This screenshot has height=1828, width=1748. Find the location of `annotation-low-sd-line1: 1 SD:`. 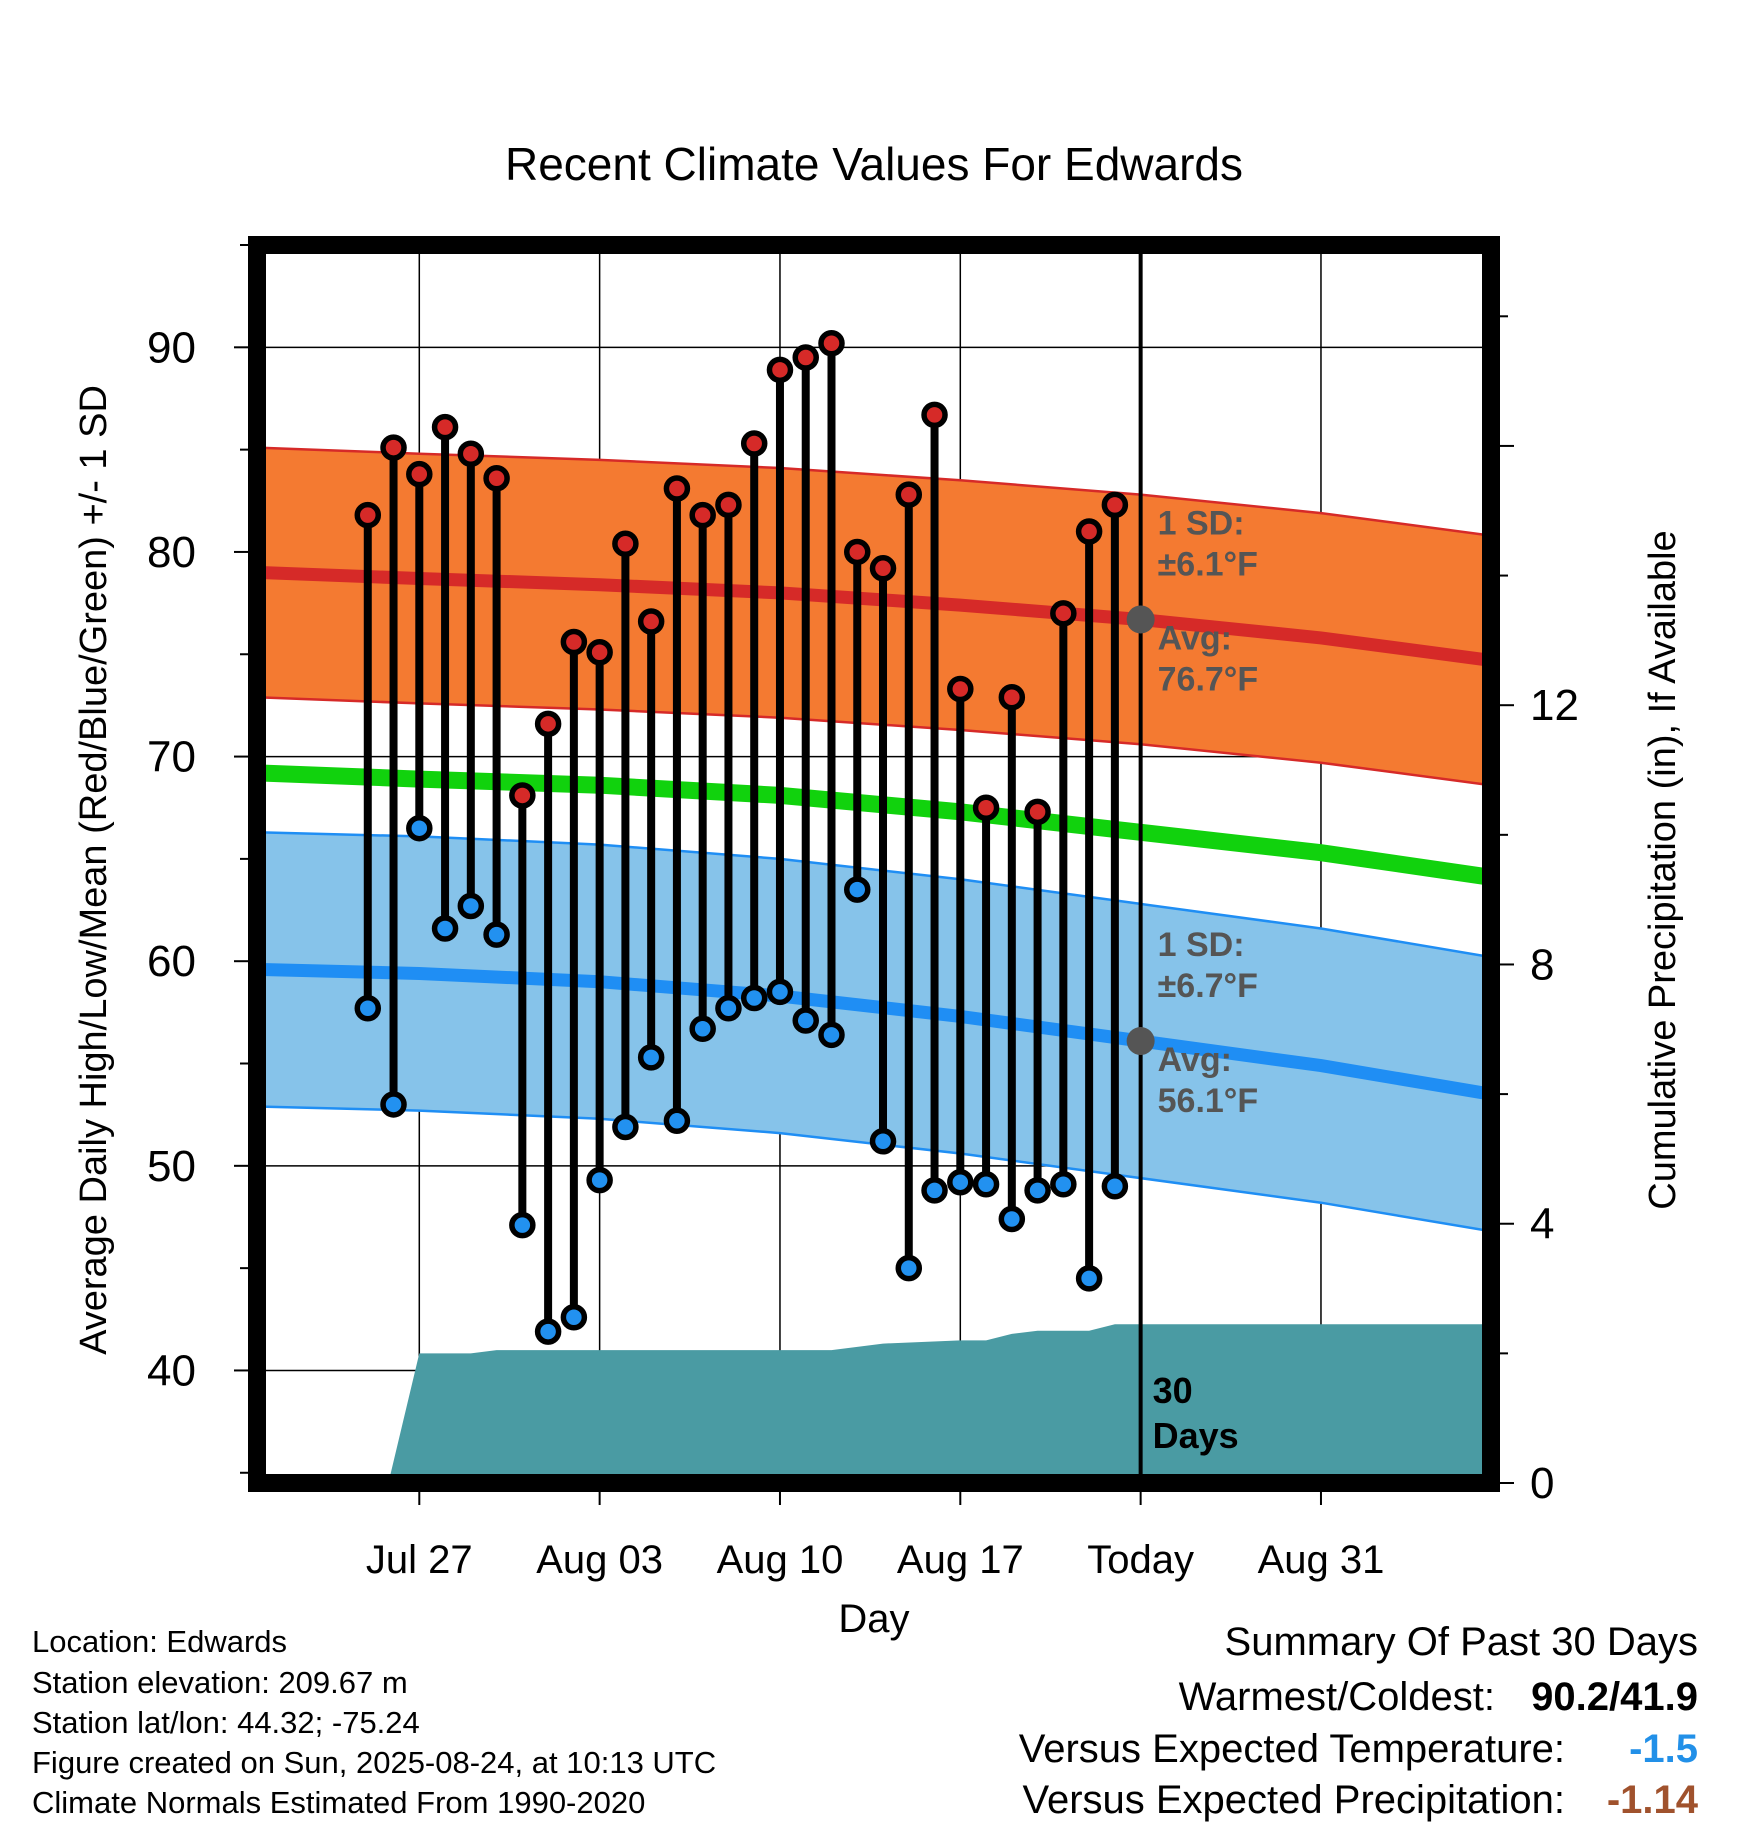

annotation-low-sd-line1: 1 SD: is located at coordinates (1201, 945).